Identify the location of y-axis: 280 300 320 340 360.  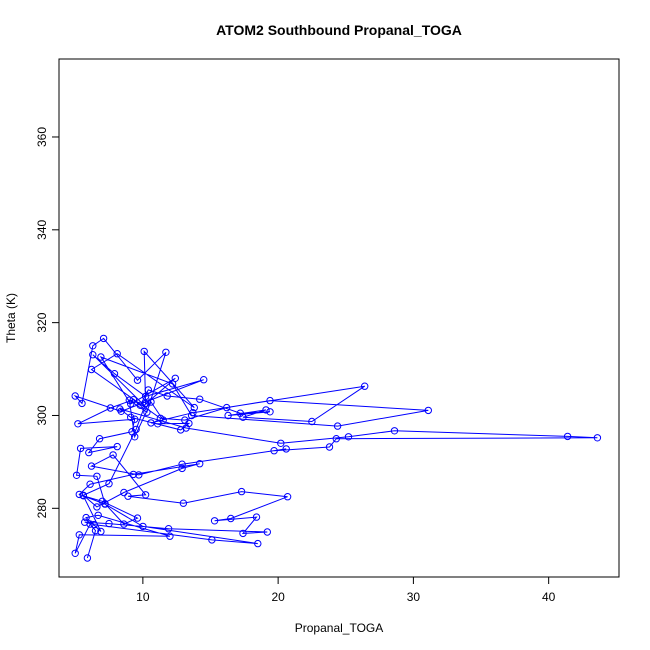
(47, 322).